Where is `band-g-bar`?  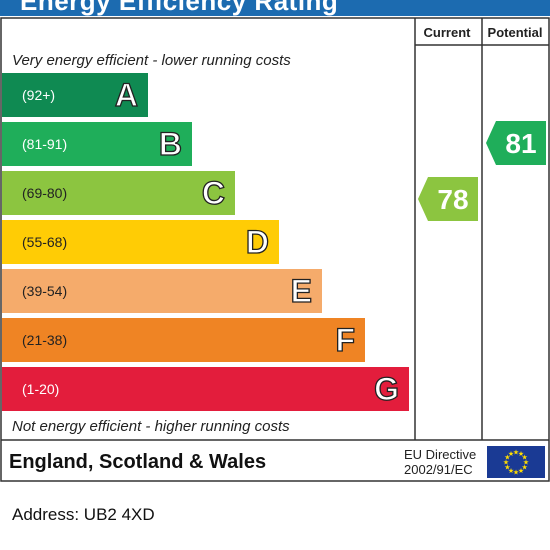
band-g-bar is located at coordinates (205, 389).